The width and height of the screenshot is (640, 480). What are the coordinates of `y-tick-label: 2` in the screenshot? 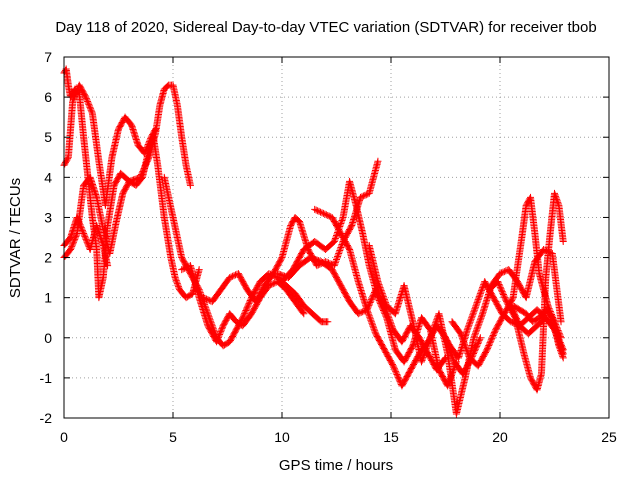 It's located at (48, 258).